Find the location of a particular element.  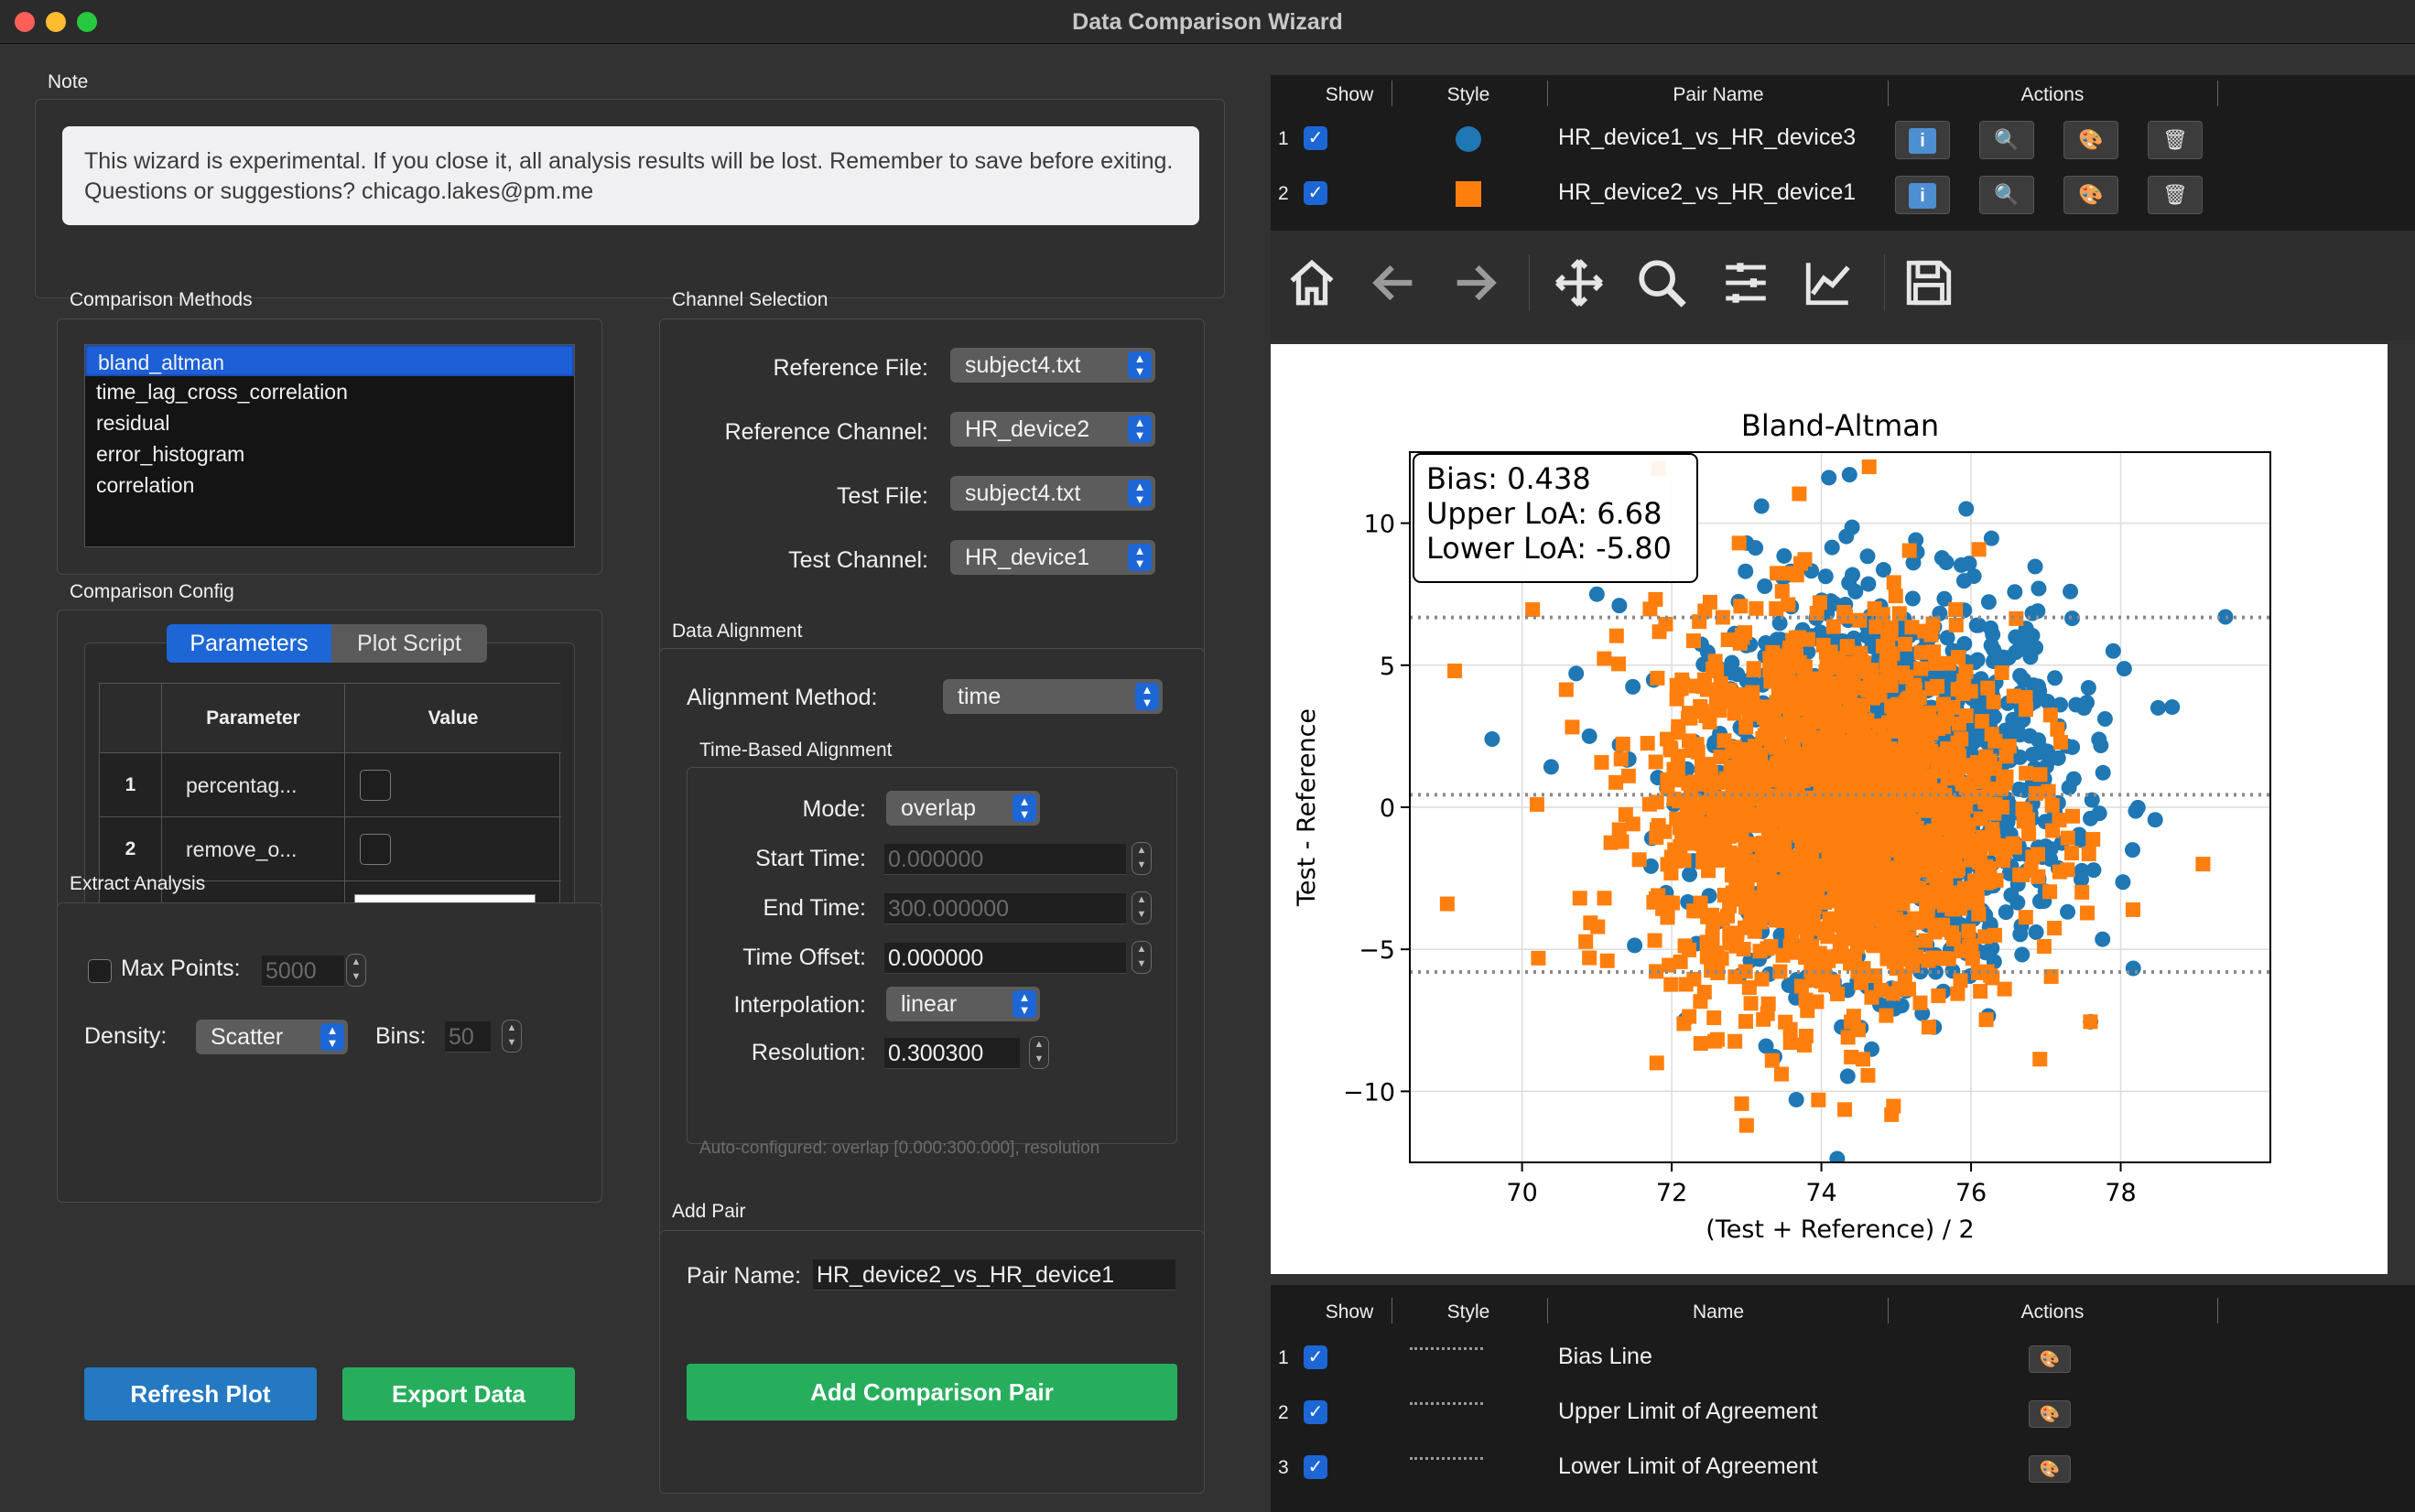

density-select: Scatter ▲ ▼ is located at coordinates (272, 1037).